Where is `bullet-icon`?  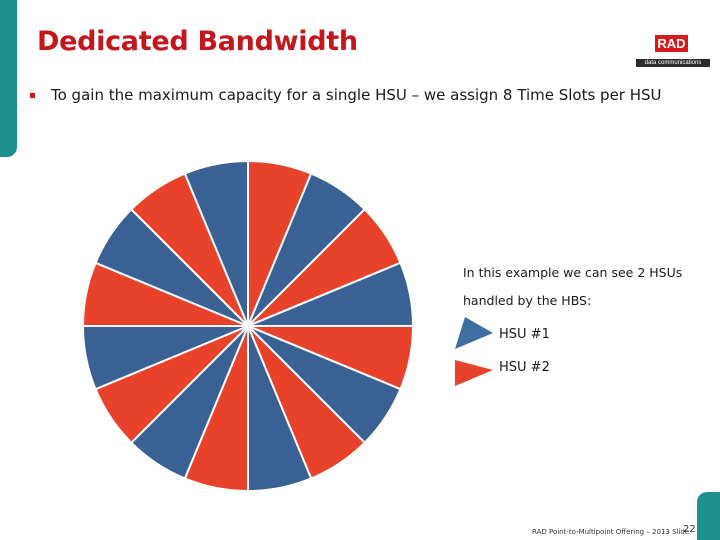
bullet-icon is located at coordinates (32, 95).